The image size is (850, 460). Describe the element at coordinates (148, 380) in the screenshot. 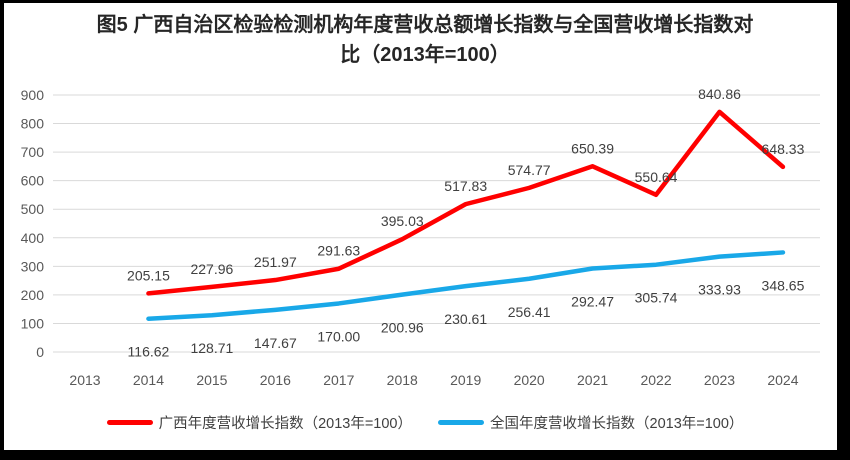

I see `x-axis-tick-label: 2014` at that location.